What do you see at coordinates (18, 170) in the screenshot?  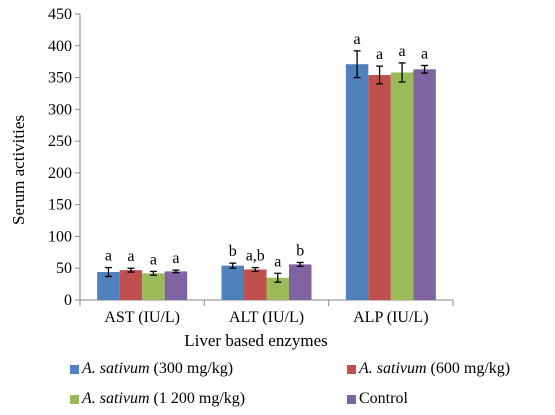 I see `y-axis-title: Serum activities` at bounding box center [18, 170].